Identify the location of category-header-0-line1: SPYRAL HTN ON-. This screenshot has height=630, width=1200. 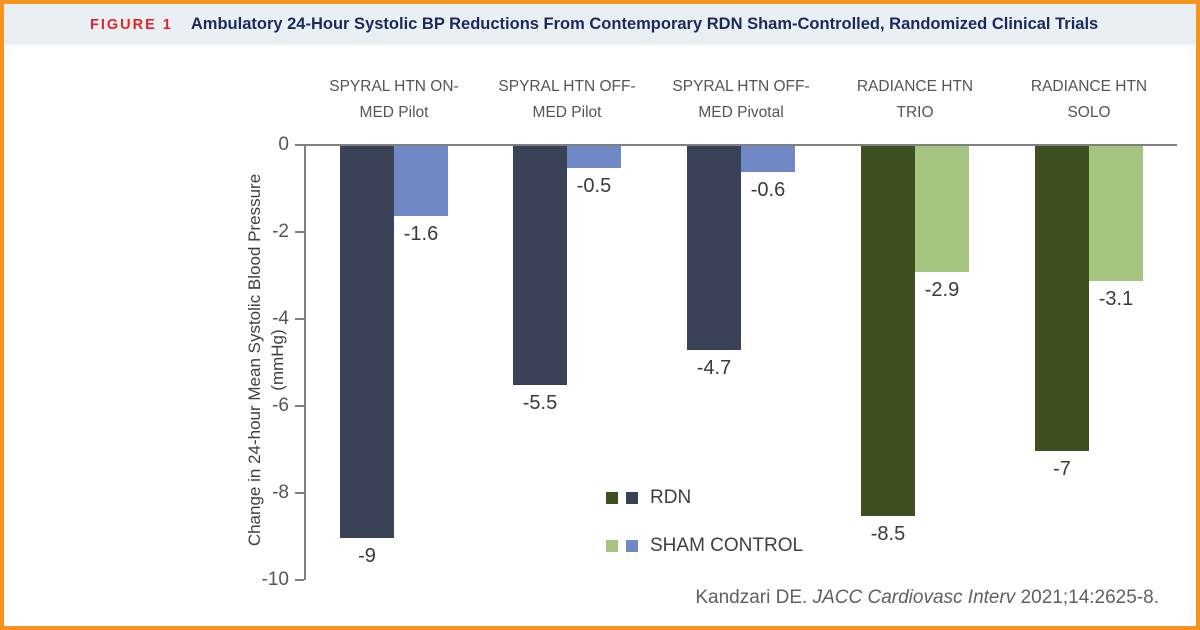
(394, 86).